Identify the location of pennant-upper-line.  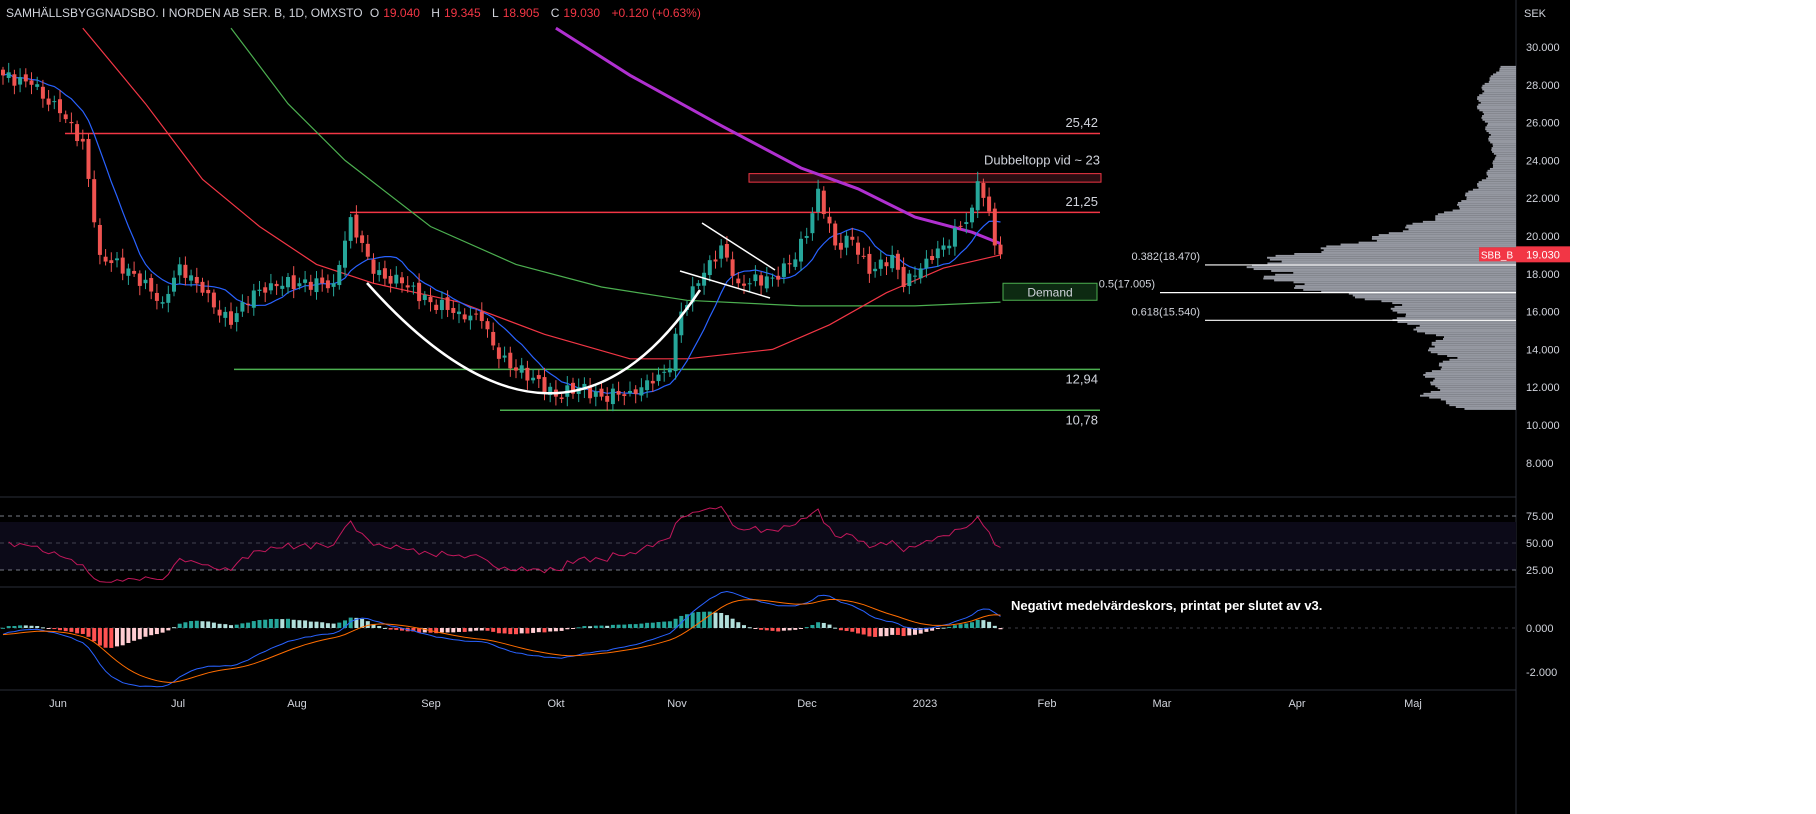
(738, 246).